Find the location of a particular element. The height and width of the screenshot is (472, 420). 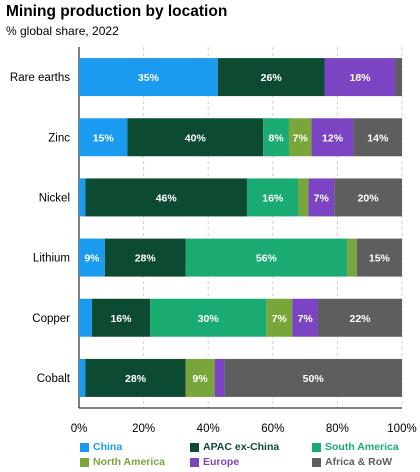

legend-item: North America is located at coordinates (122, 462).